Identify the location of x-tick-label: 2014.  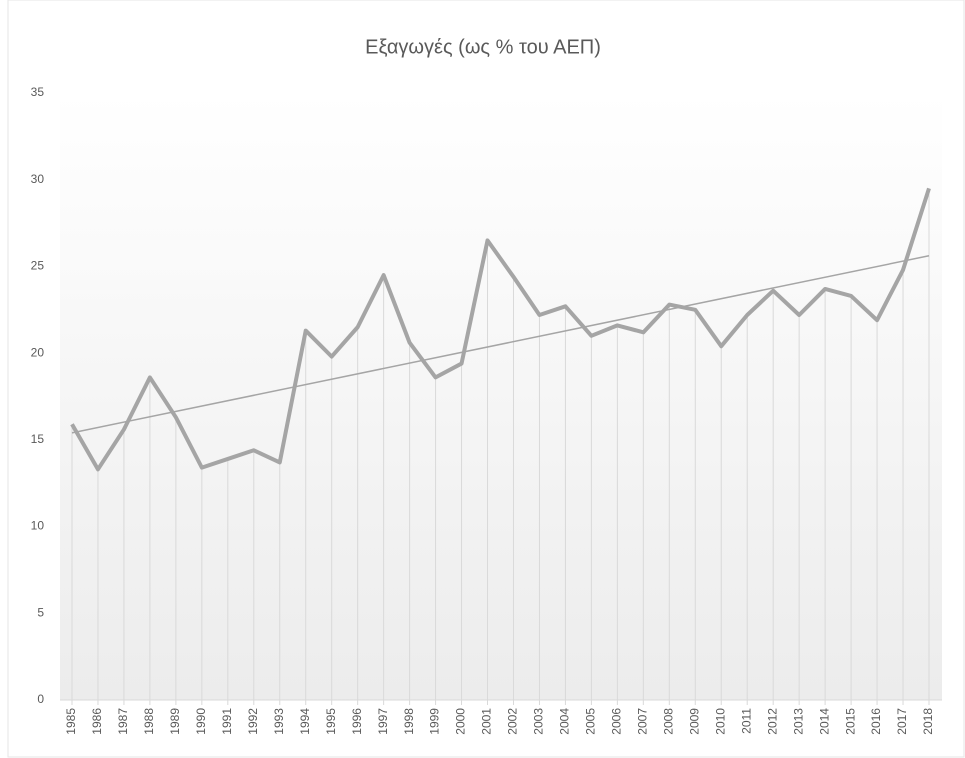
(824, 721).